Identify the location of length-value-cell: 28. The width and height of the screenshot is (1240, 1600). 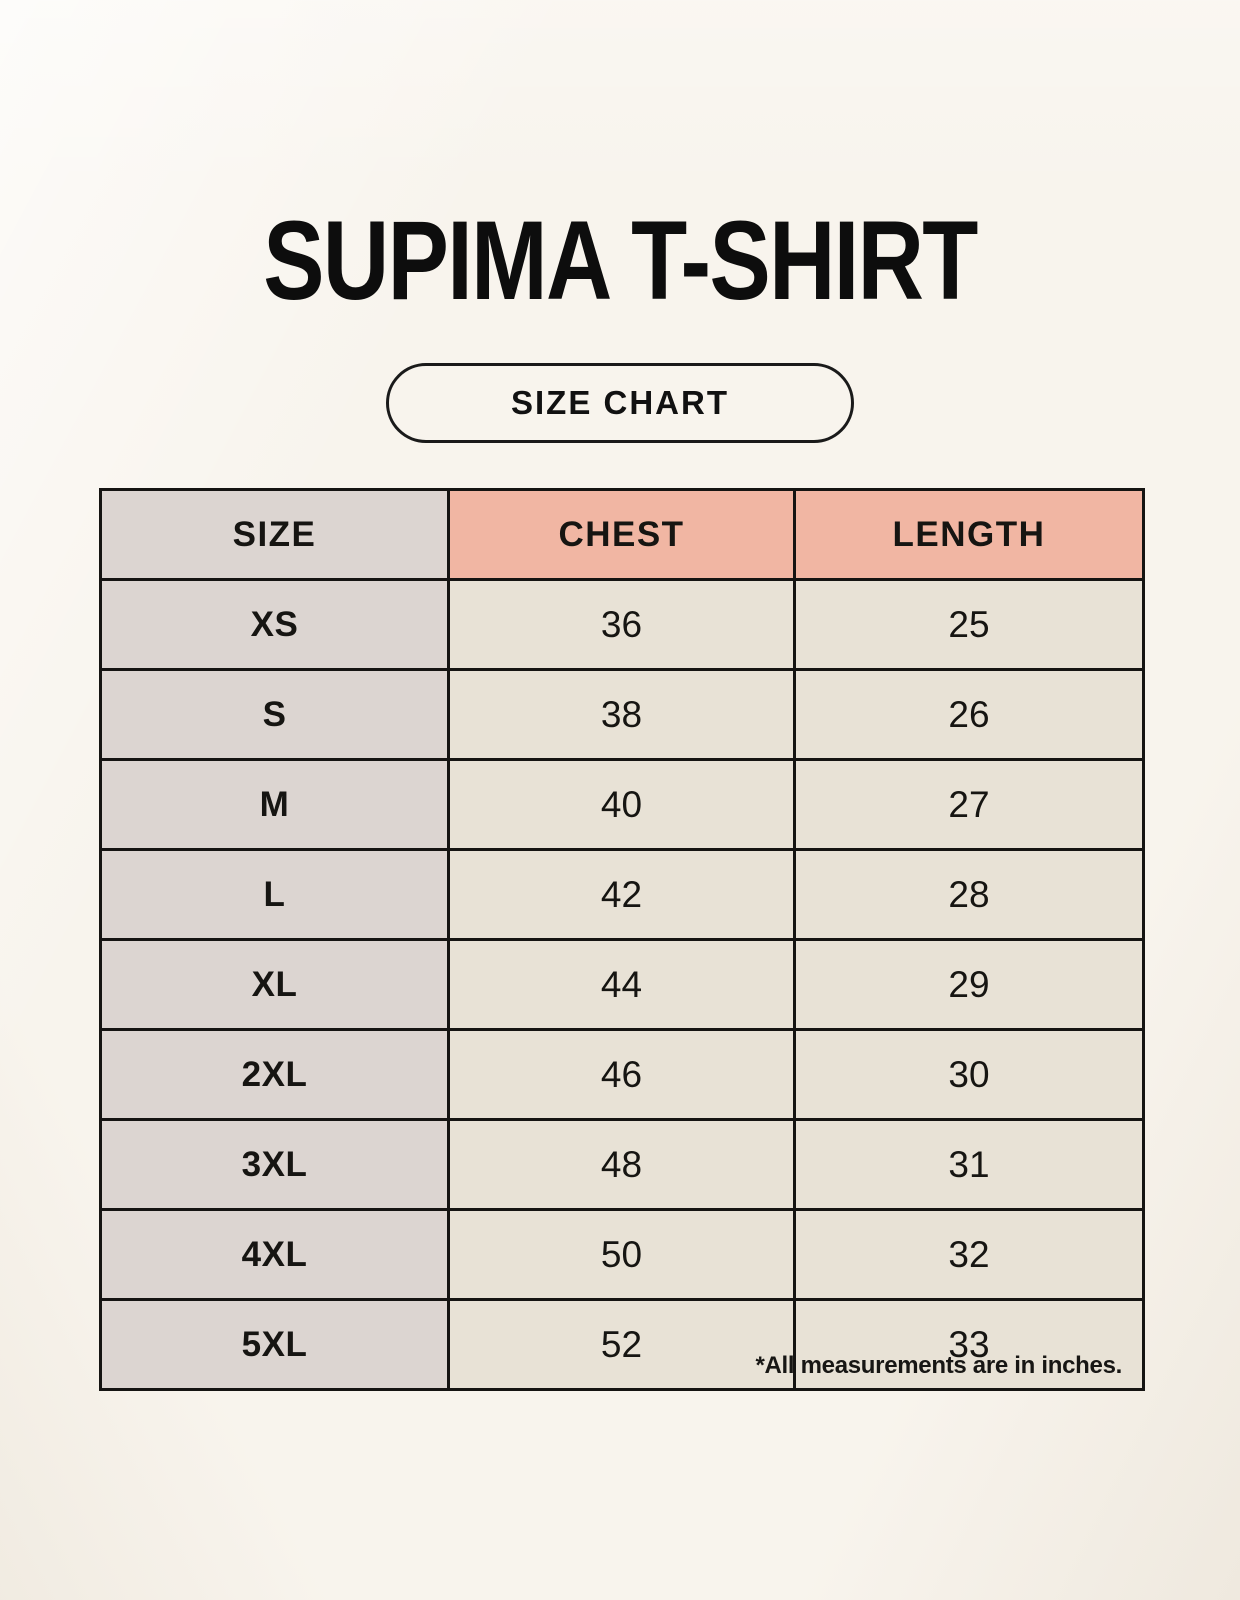
(969, 894).